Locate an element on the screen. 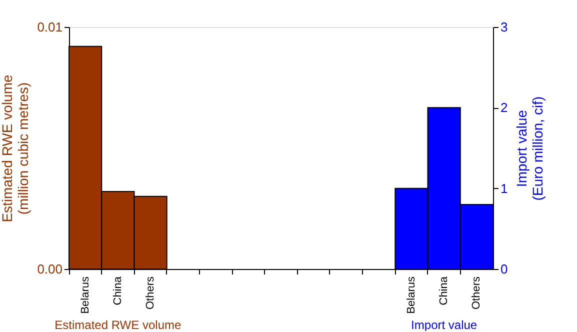 The image size is (577, 332). text: Estimated RWE volume is located at coordinates (118, 325).